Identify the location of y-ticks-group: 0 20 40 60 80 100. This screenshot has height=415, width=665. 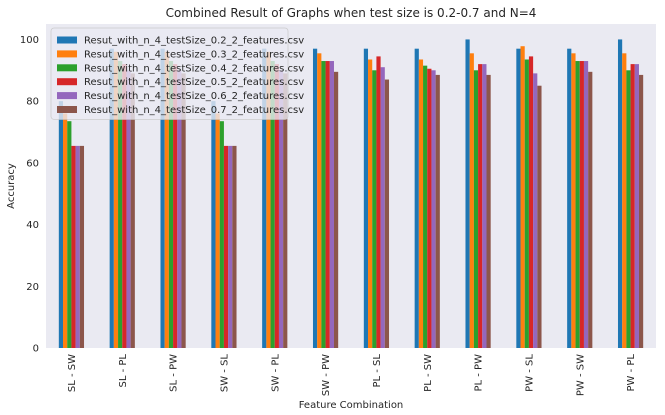
(29, 195).